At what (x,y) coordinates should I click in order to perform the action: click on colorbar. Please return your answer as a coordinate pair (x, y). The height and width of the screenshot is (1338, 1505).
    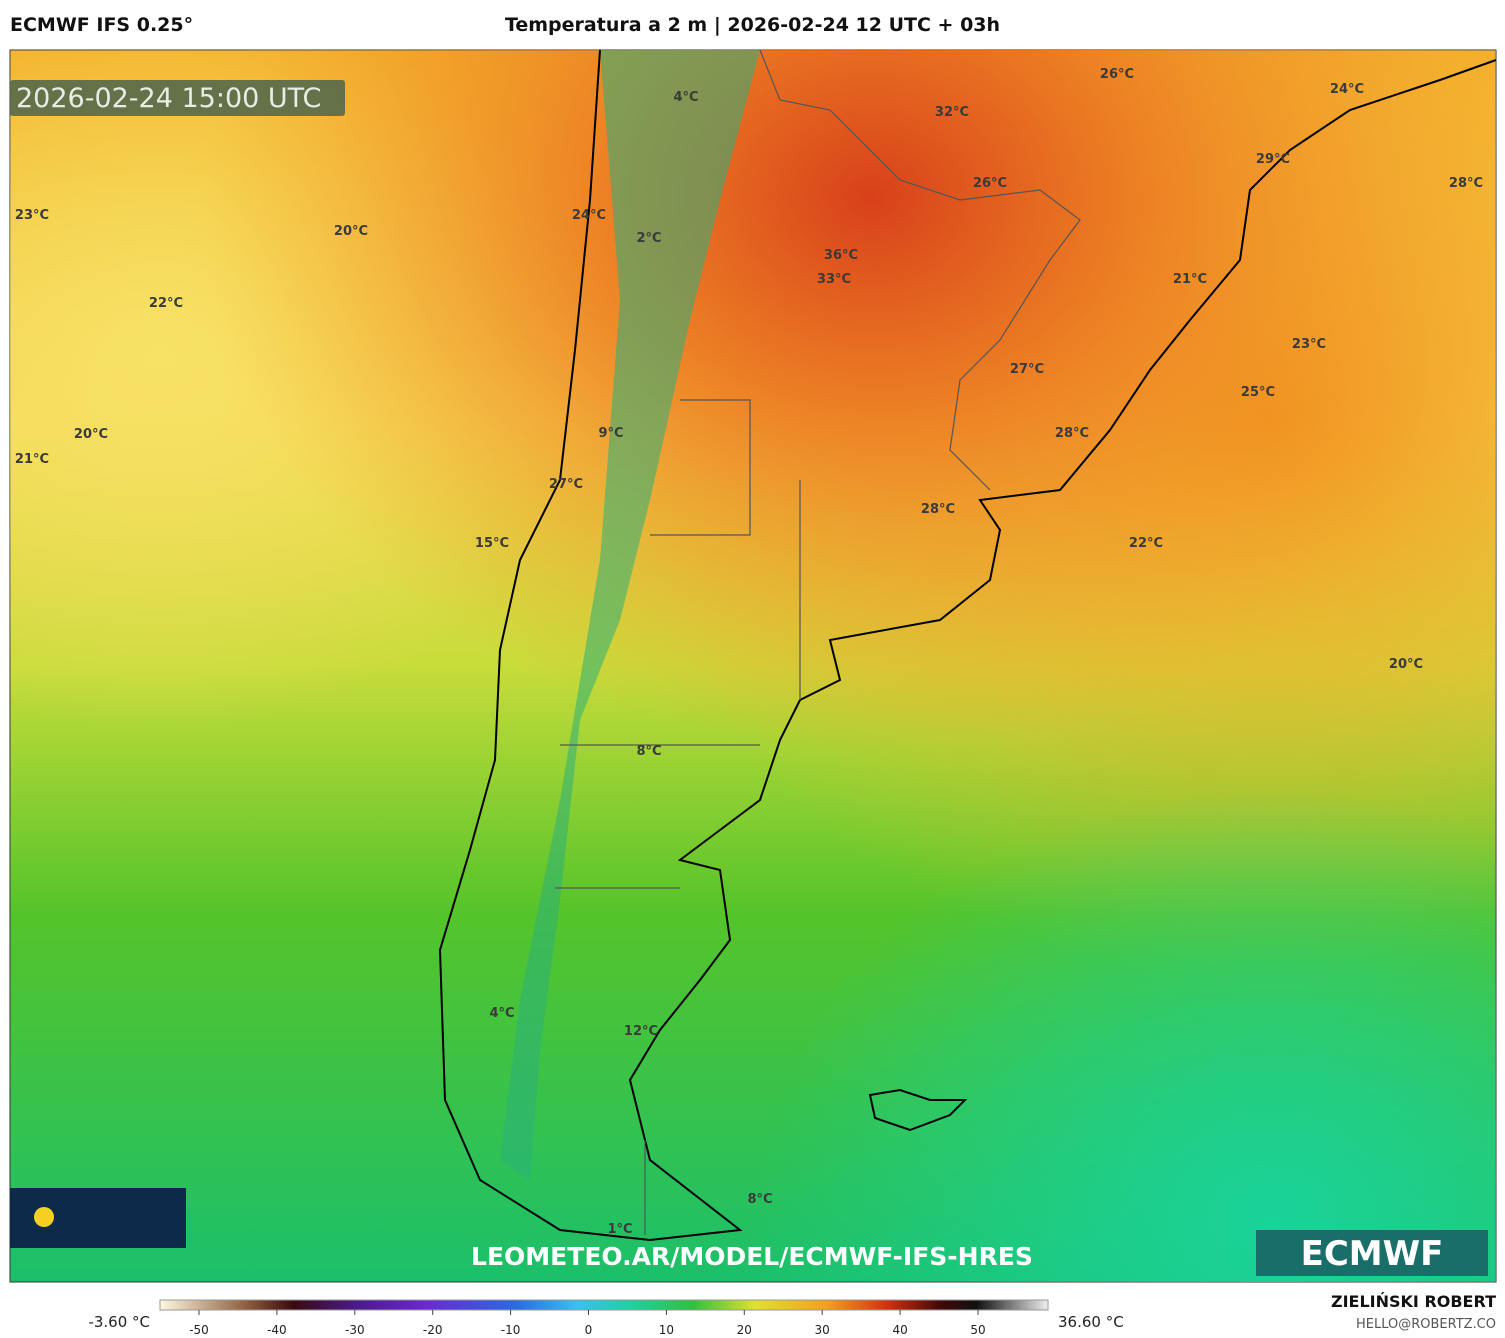
    Looking at the image, I should click on (604, 1305).